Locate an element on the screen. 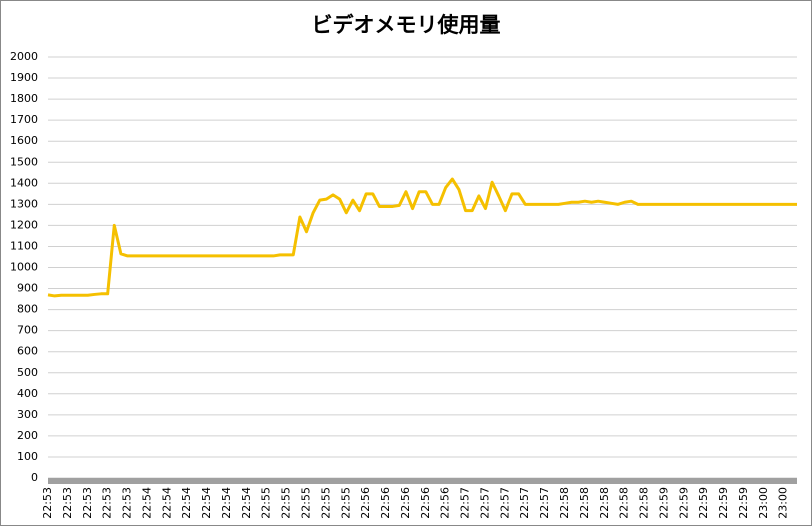  chart-title: ビデオメモリ使用量 is located at coordinates (406, 25).